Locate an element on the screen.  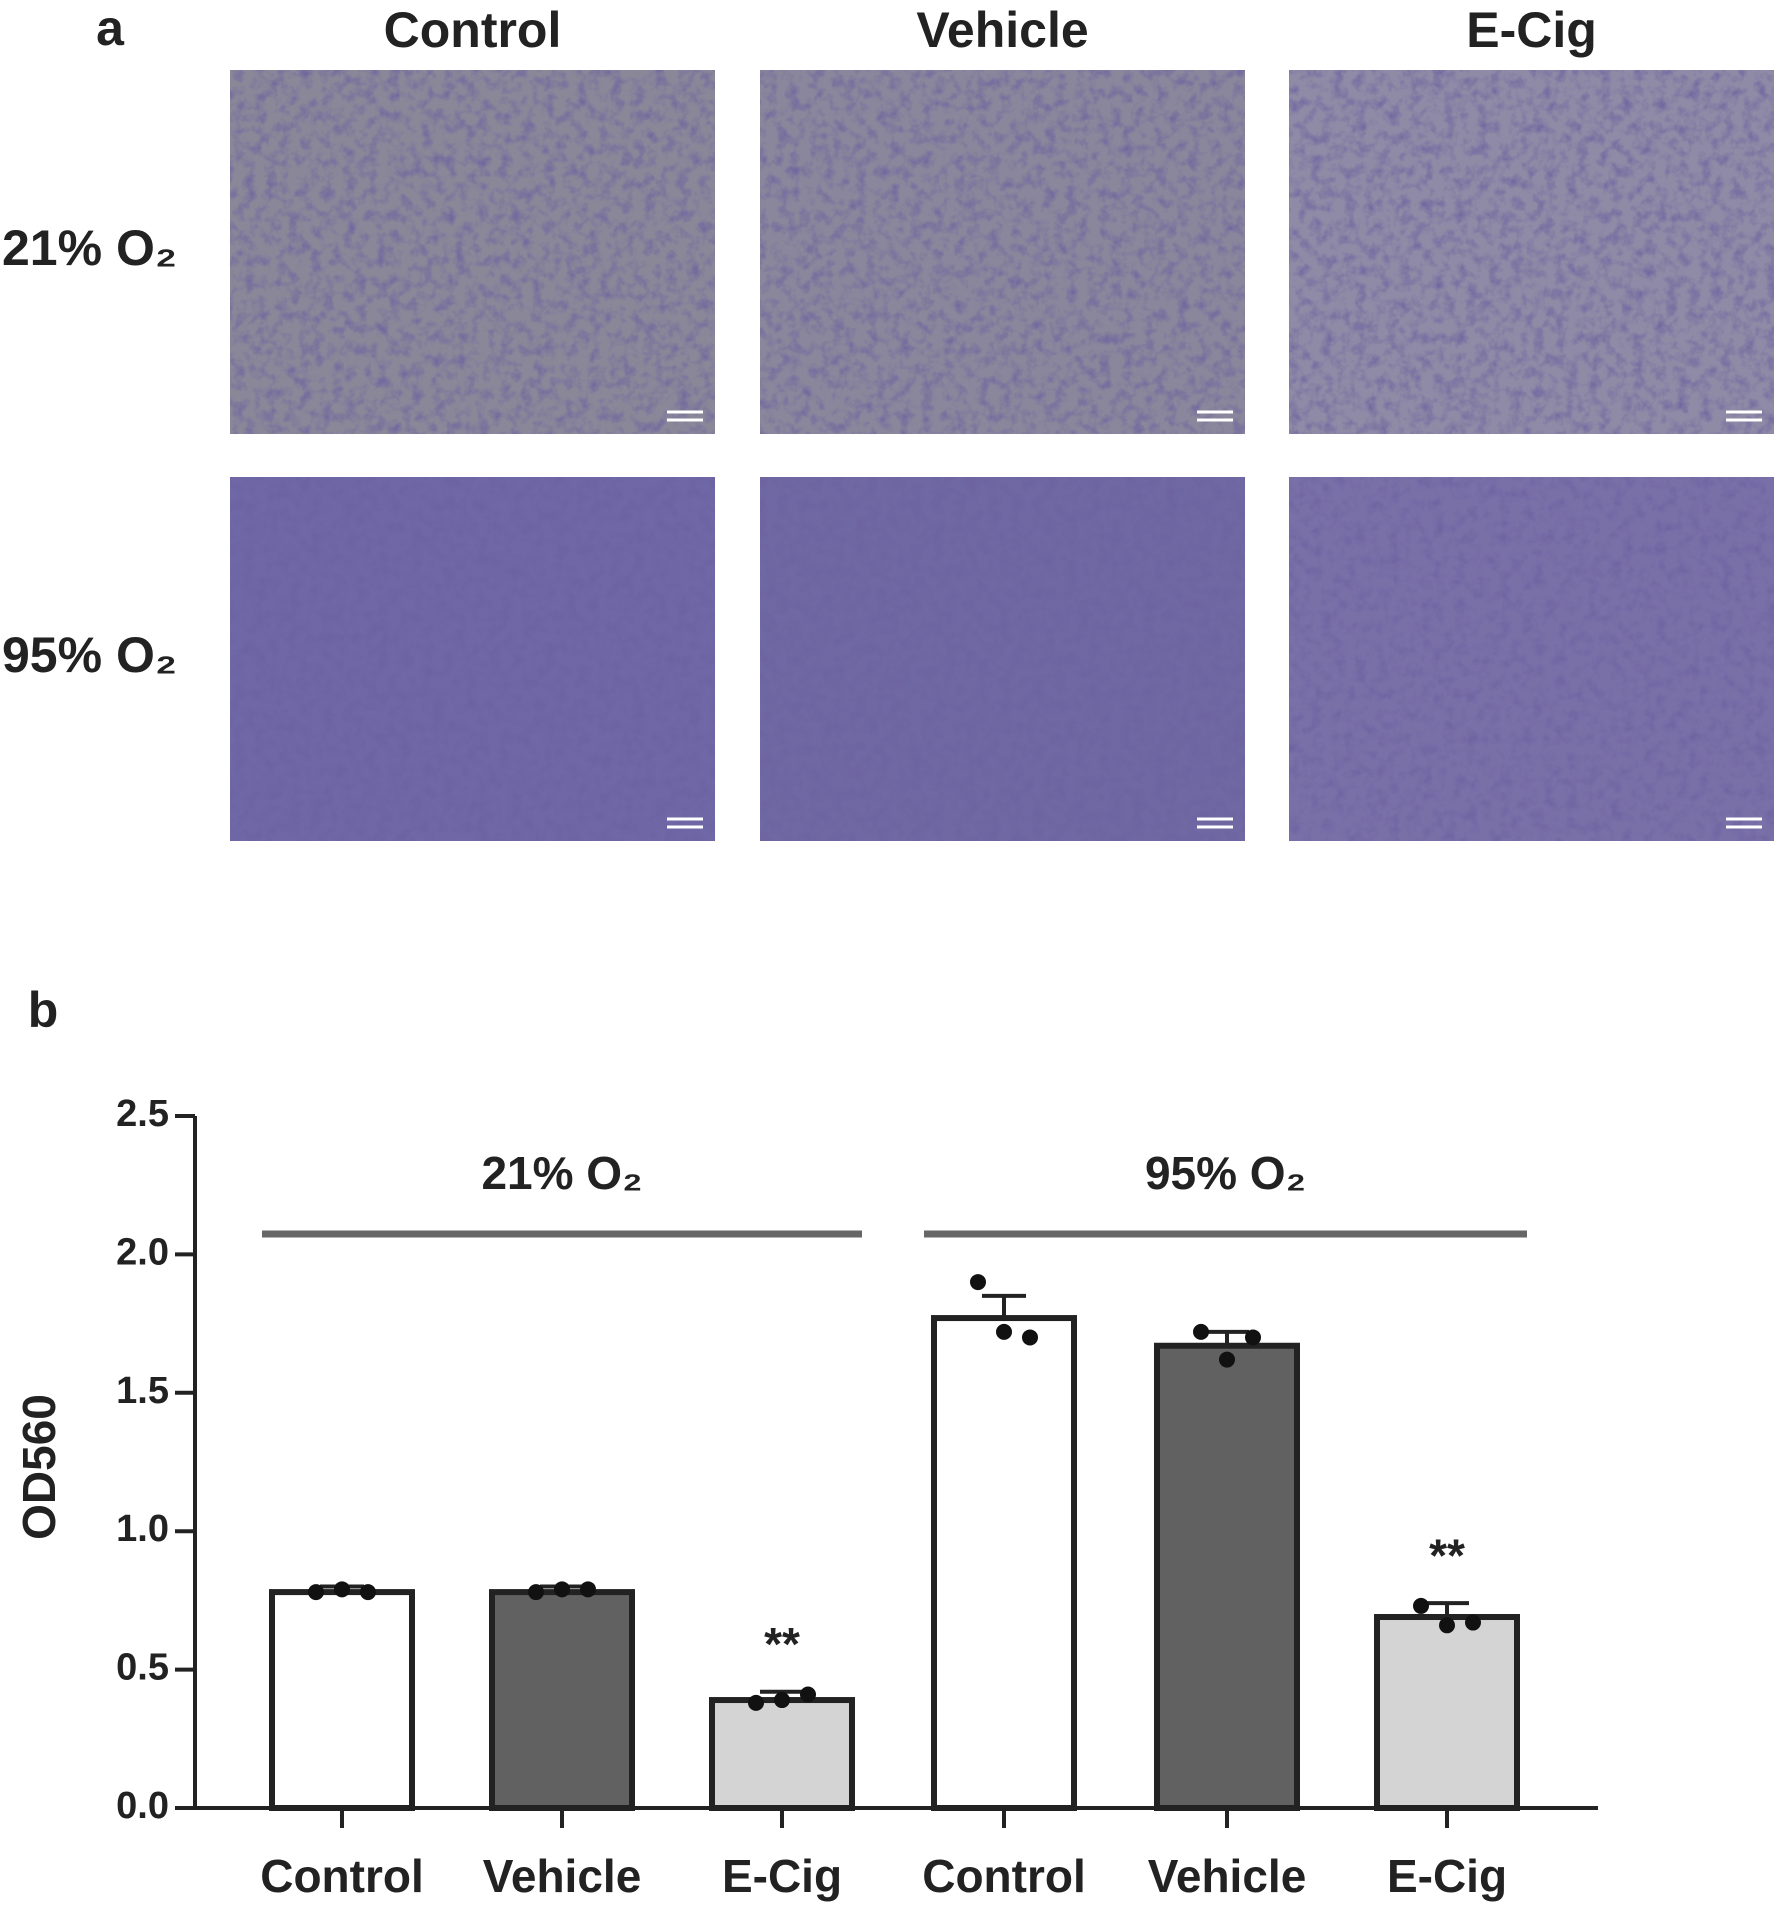
y-tick-label: 1.5 is located at coordinates (142, 1391).